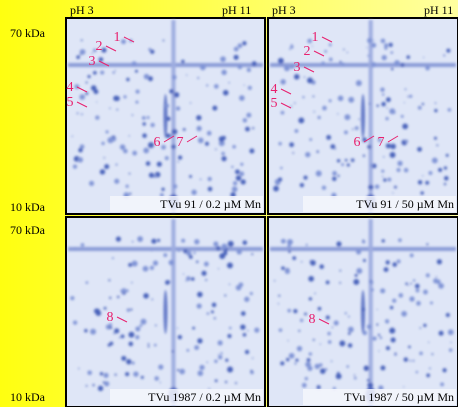 The width and height of the screenshot is (458, 407). Describe the element at coordinates (274, 89) in the screenshot. I see `spot-number: 4` at that location.